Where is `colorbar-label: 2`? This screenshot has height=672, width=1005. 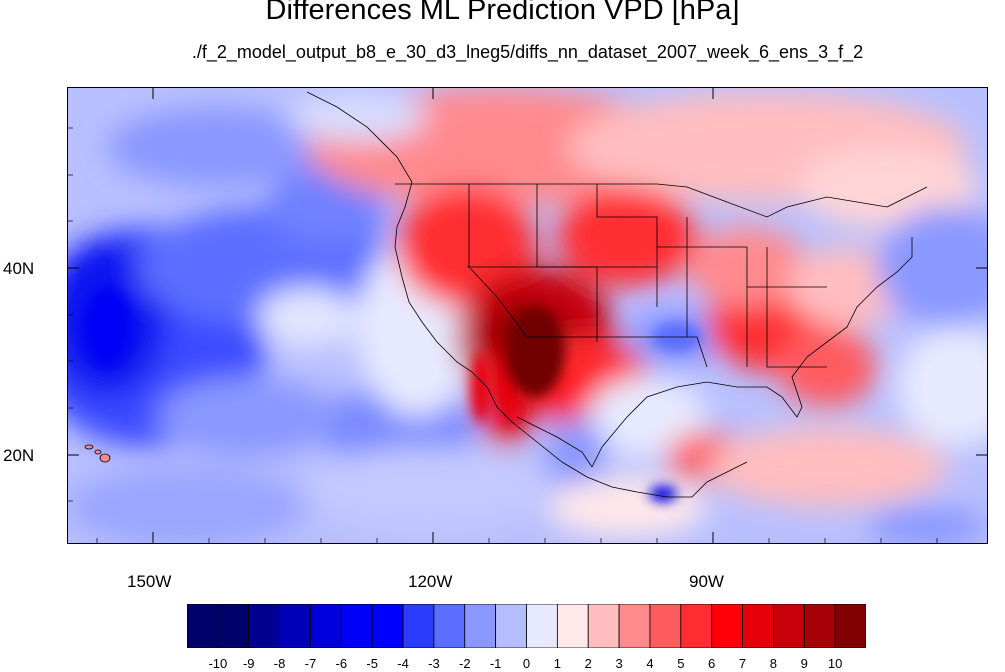 colorbar-label: 2 is located at coordinates (588, 663).